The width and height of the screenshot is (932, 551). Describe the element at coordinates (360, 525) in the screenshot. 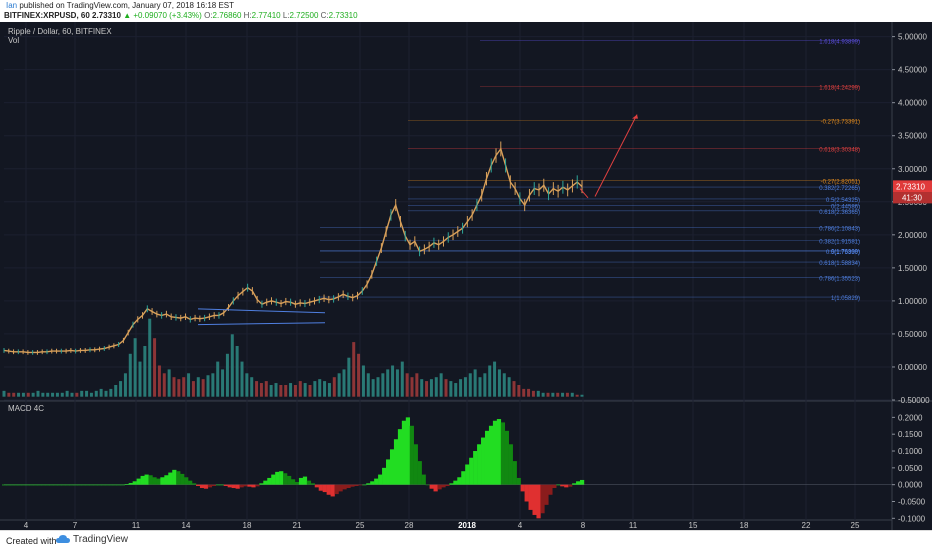

I see `x-tick-label: 25` at that location.